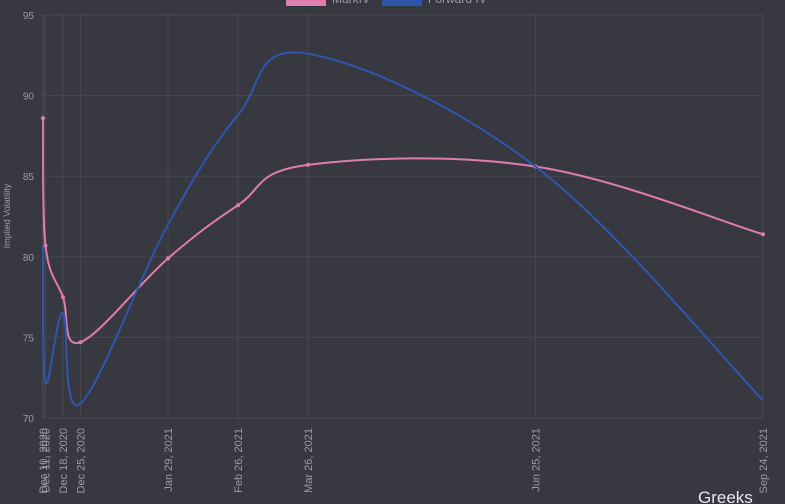 Image resolution: width=785 pixels, height=504 pixels. What do you see at coordinates (29, 177) in the screenshot?
I see `y-tick-label: 85` at bounding box center [29, 177].